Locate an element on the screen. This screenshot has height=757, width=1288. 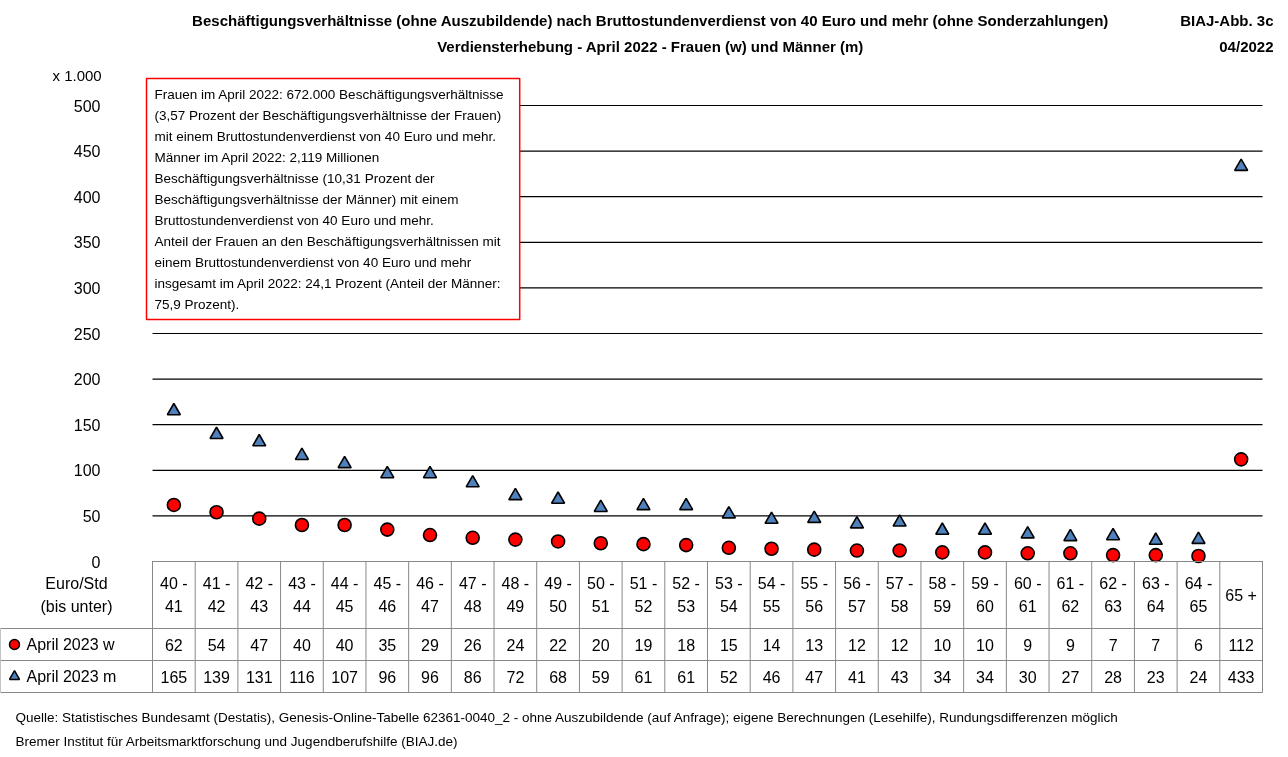
data-label: 116 is located at coordinates (302, 677).